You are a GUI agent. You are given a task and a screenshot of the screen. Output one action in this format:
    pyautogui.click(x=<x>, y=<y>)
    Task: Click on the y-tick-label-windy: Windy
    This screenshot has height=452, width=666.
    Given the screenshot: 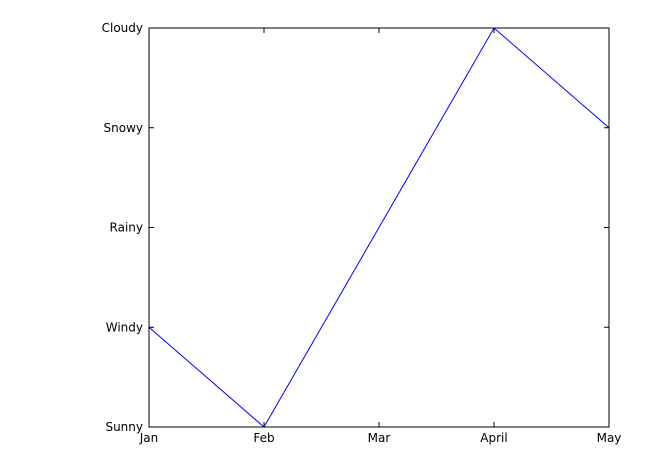 What is the action you would take?
    pyautogui.click(x=124, y=327)
    